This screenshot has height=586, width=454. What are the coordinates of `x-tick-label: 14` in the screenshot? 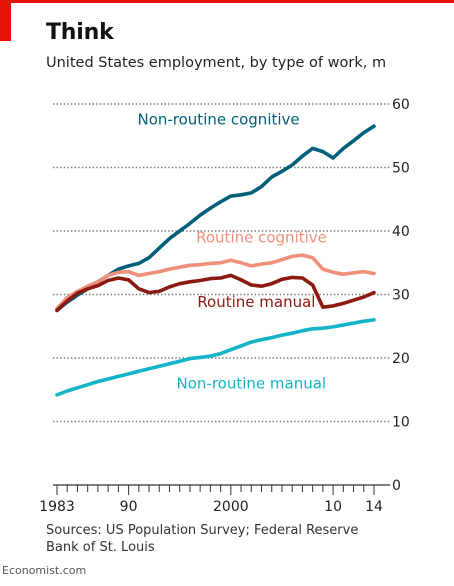 It's located at (374, 507).